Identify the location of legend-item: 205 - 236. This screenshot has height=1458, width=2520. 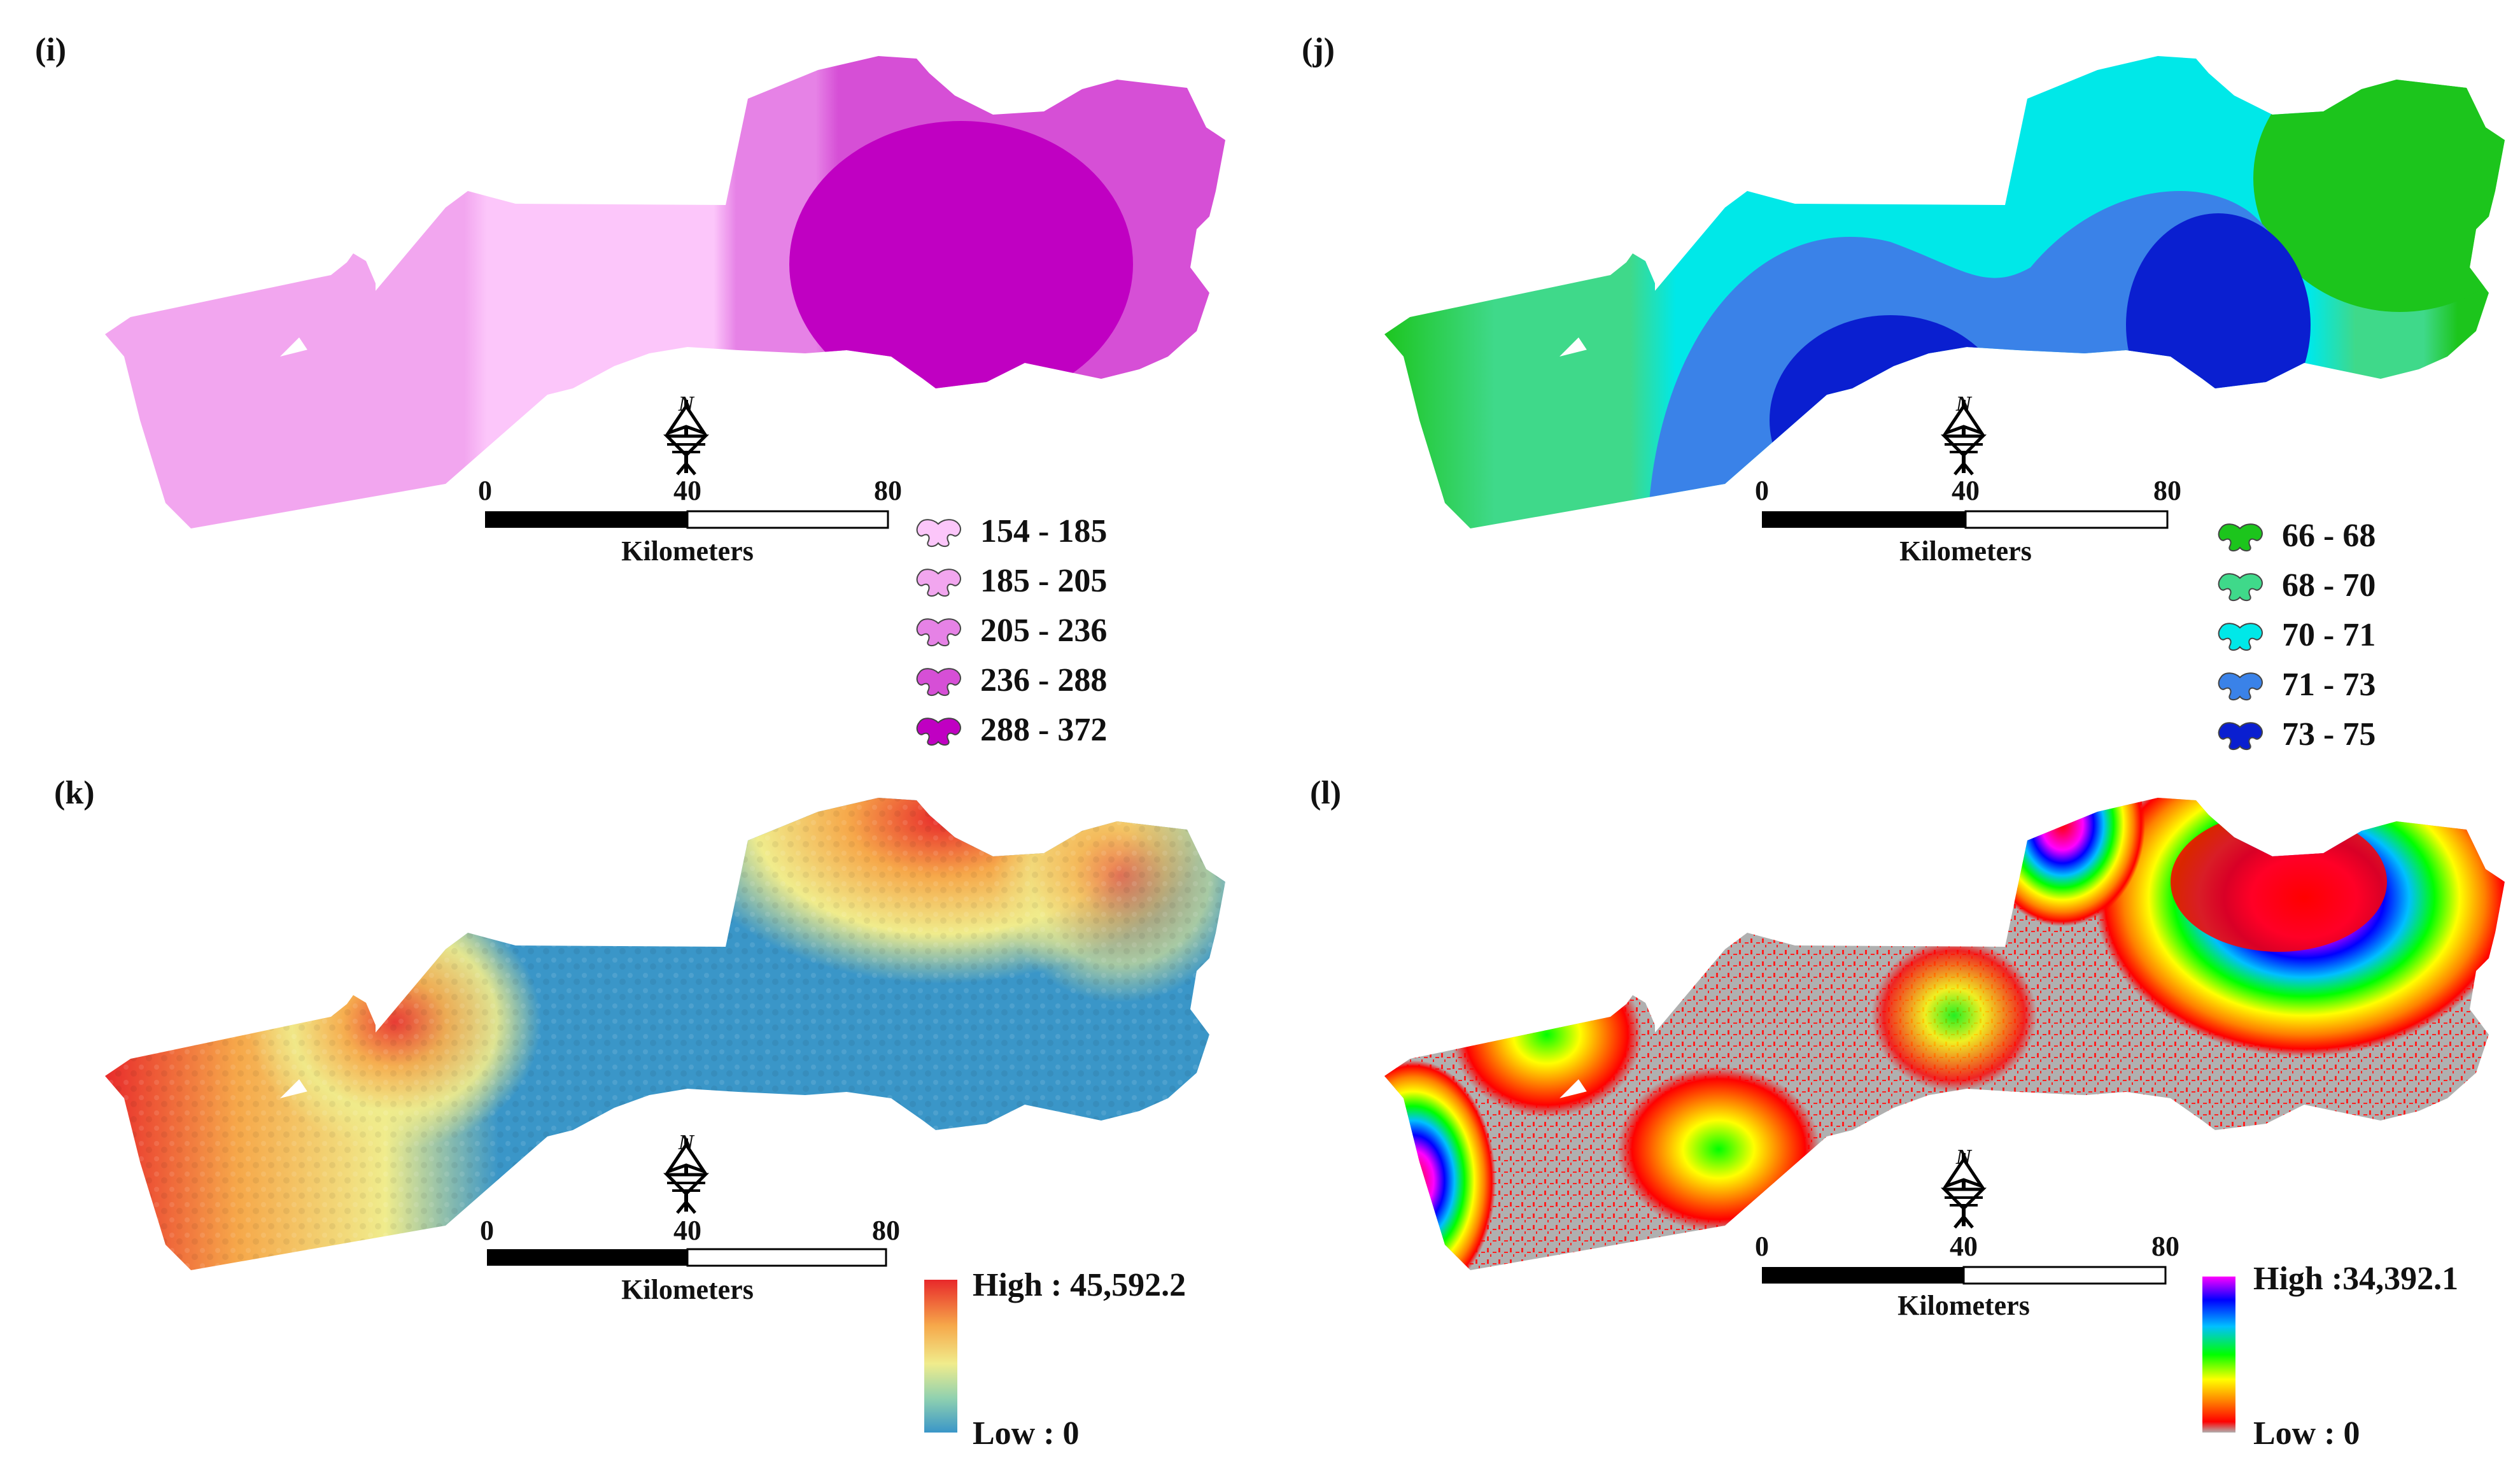
(1011, 630).